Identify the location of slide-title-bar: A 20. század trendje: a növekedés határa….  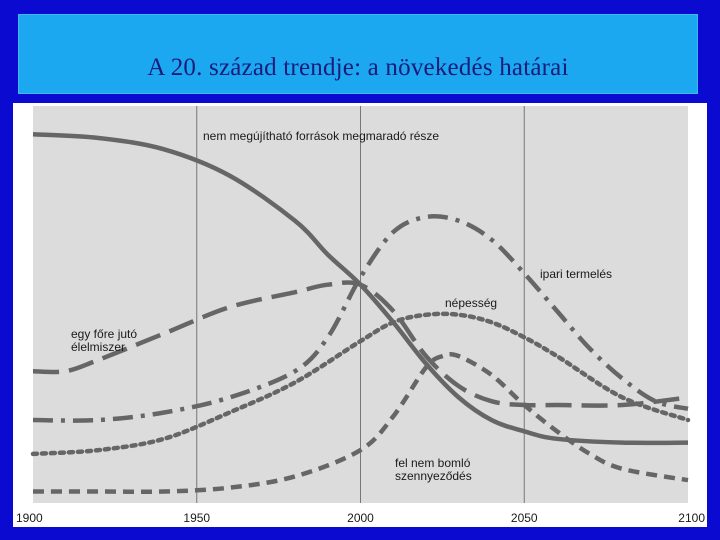
(358, 54).